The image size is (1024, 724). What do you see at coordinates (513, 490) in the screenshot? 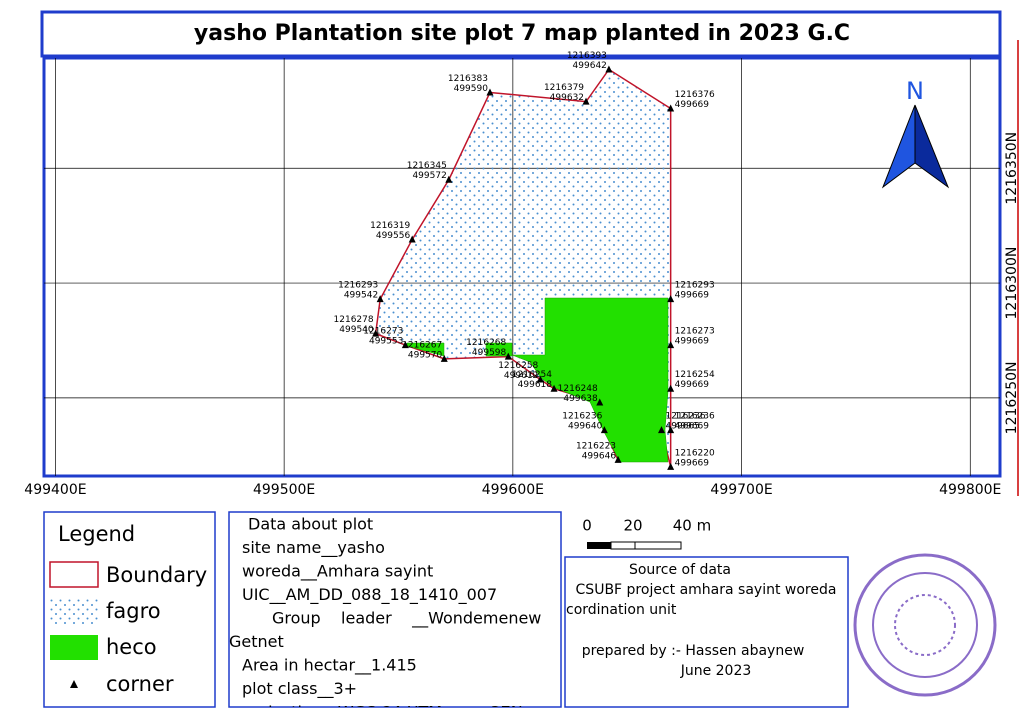
I see `x-tick-label: 499600E` at bounding box center [513, 490].